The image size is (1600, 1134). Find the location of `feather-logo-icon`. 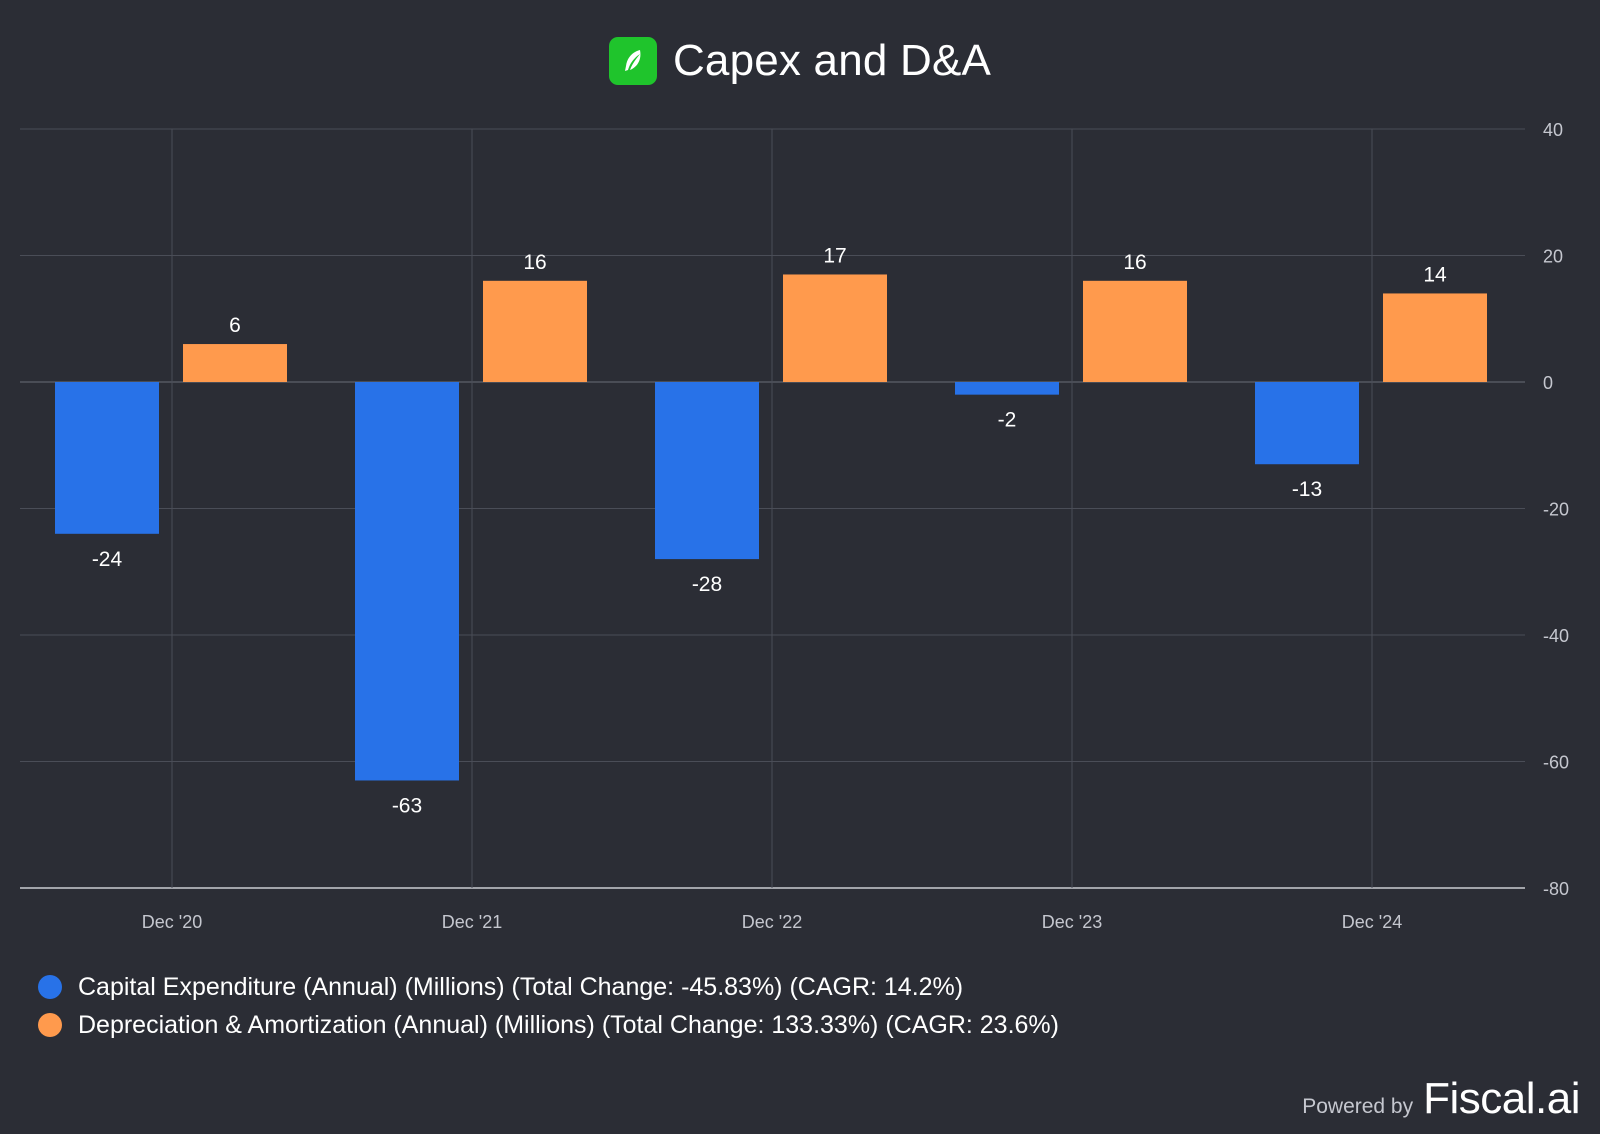

feather-logo-icon is located at coordinates (632, 61).